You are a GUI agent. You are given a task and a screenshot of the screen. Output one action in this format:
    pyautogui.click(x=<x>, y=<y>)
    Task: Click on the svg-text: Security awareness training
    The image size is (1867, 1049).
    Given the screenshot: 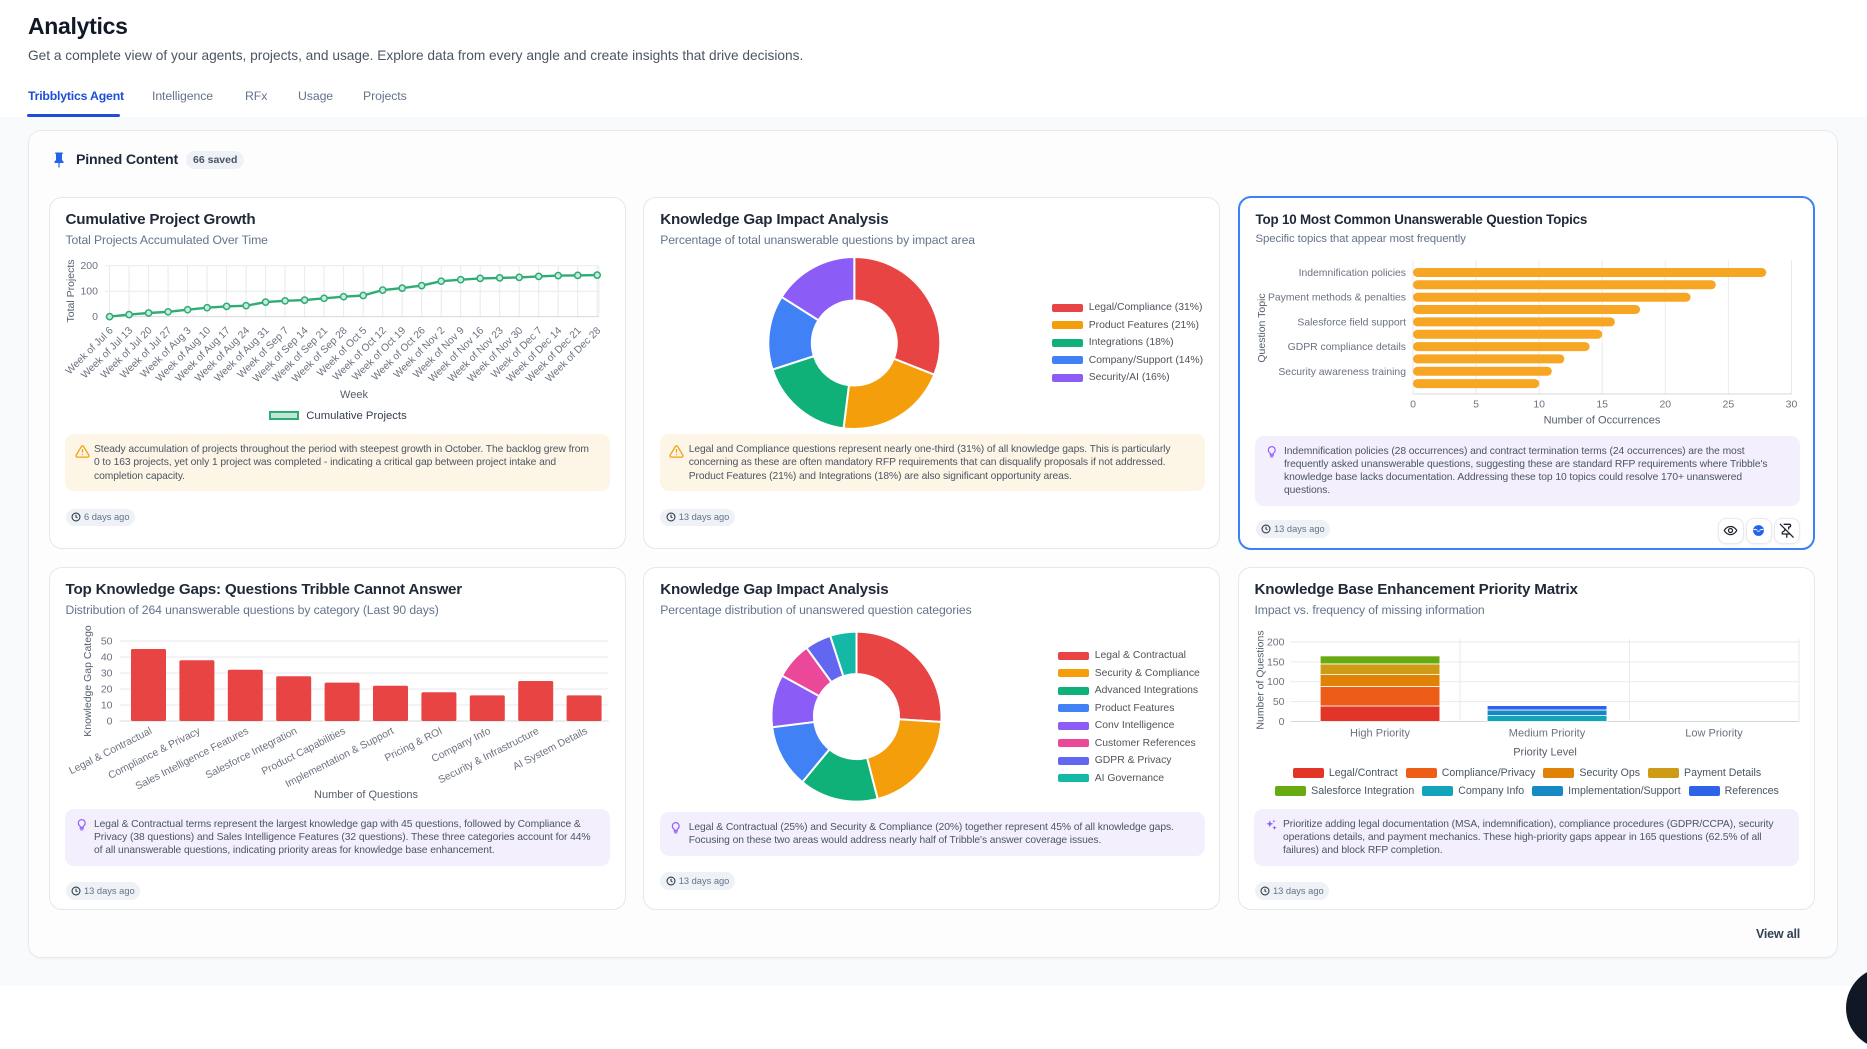 What is the action you would take?
    pyautogui.click(x=1342, y=371)
    